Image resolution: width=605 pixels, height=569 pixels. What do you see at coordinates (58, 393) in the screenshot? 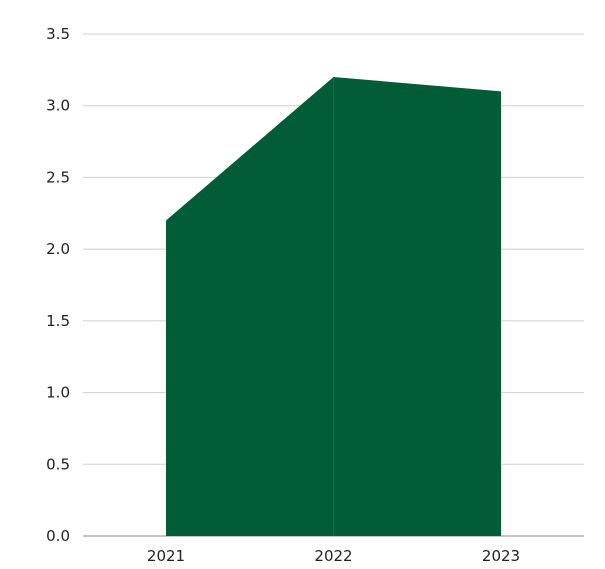
I see `y-tick-label: 1.0` at bounding box center [58, 393].